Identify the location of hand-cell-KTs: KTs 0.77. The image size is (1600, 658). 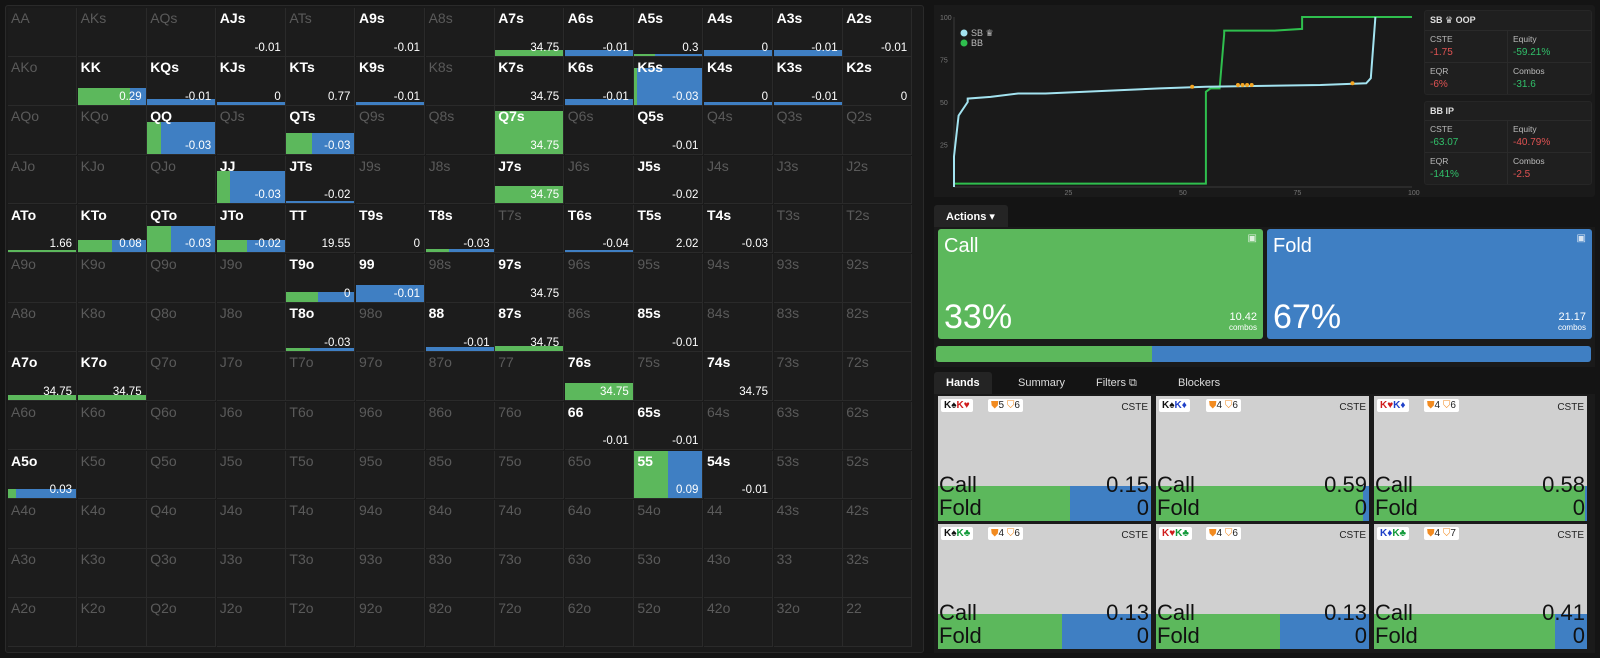
(321, 81).